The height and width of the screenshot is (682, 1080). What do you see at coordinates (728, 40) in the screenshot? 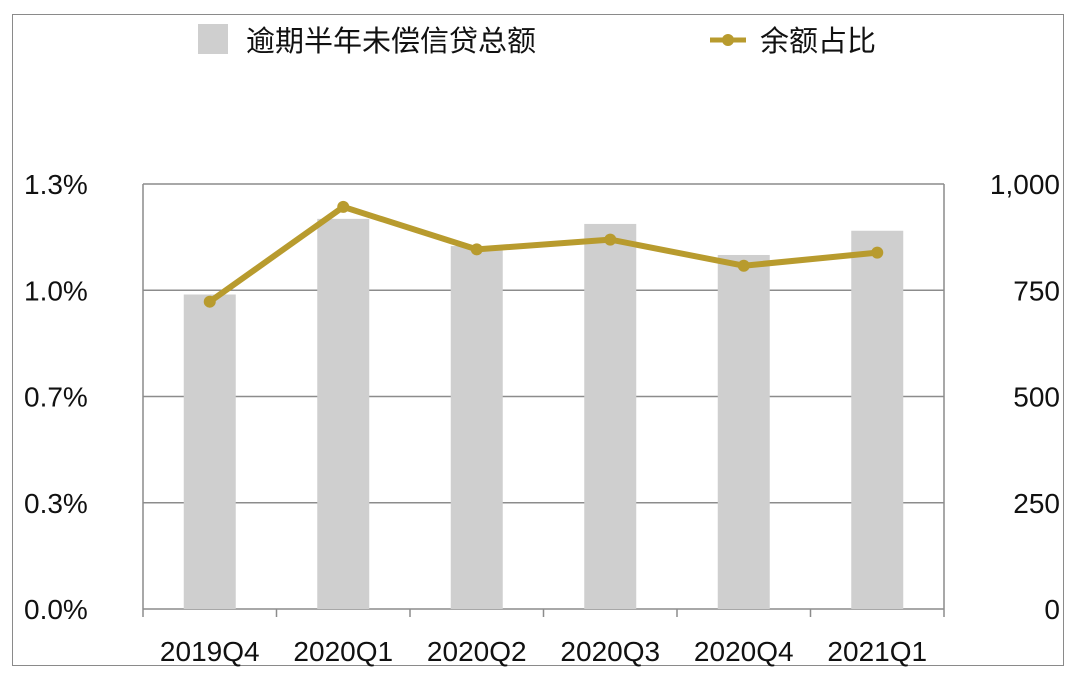
I see `legend-swatch-marker` at bounding box center [728, 40].